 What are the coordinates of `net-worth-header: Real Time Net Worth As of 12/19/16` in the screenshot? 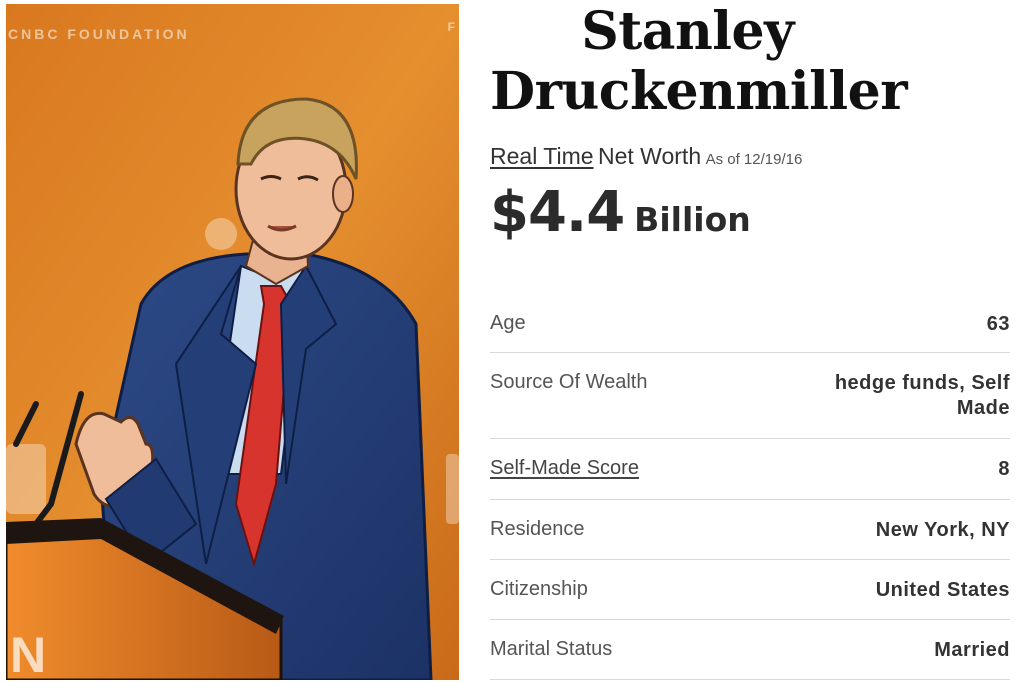 It's located at (646, 156).